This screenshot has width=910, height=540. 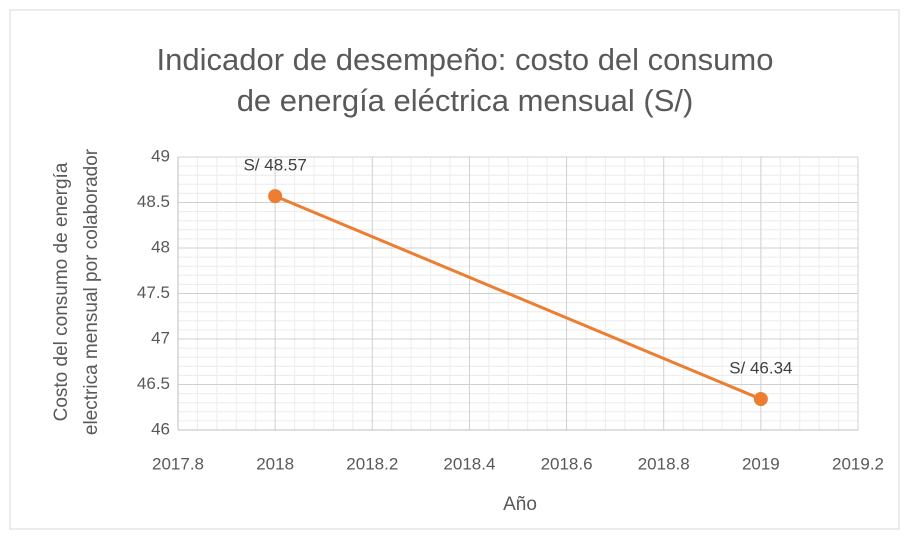 I want to click on y-tick-label: 46, so click(x=160, y=428).